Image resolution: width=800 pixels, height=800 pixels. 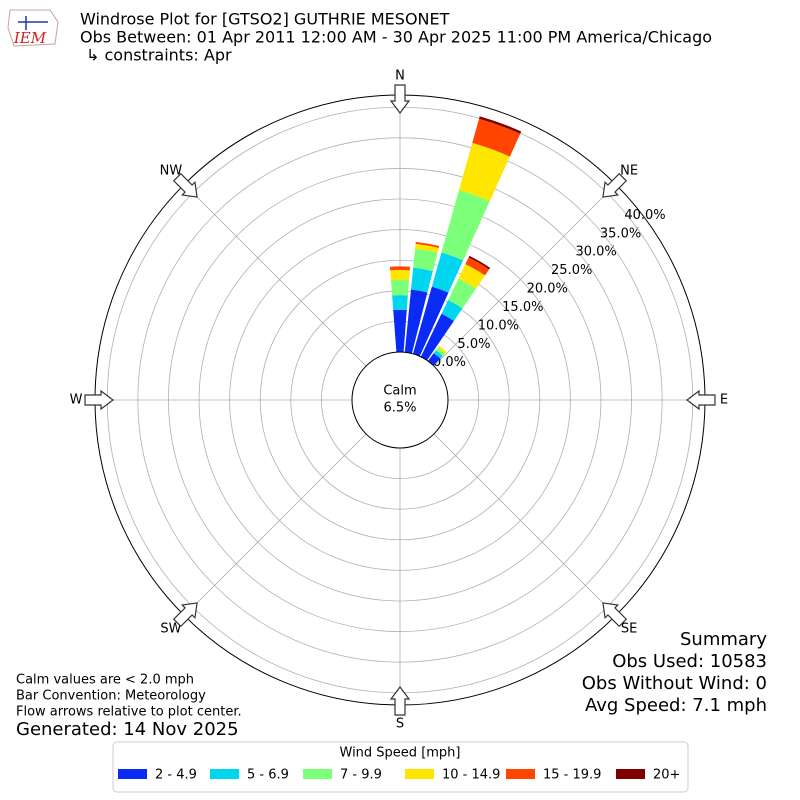 I want to click on legend-label: 15 - 19.9, so click(x=572, y=775).